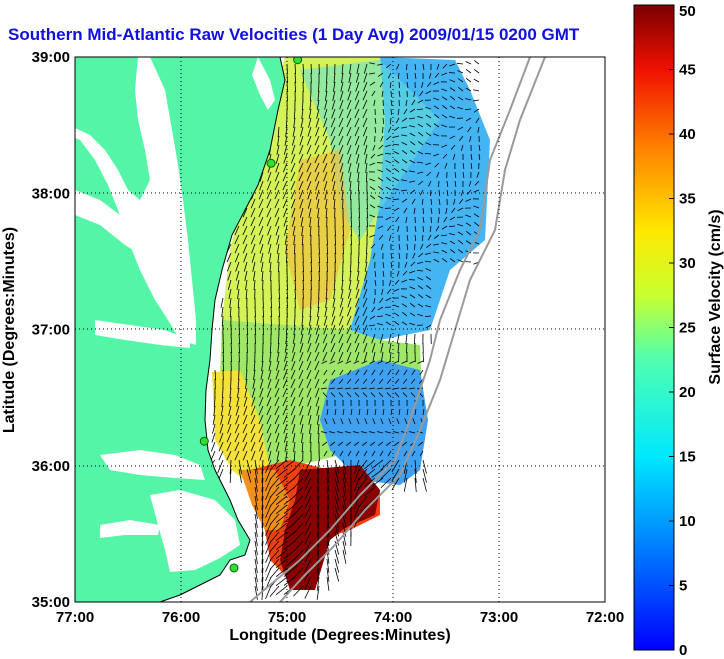  Describe the element at coordinates (142, 334) in the screenshot. I see `james-river` at that location.